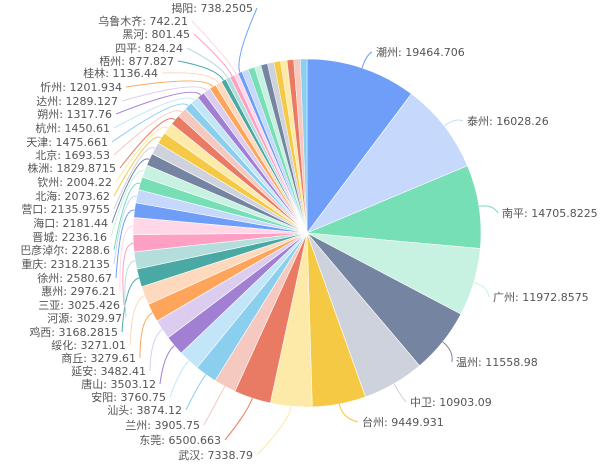 This screenshot has width=600, height=465. What do you see at coordinates (98, 358) in the screenshot?
I see `slice-label: 商丘: 3279.61` at bounding box center [98, 358].